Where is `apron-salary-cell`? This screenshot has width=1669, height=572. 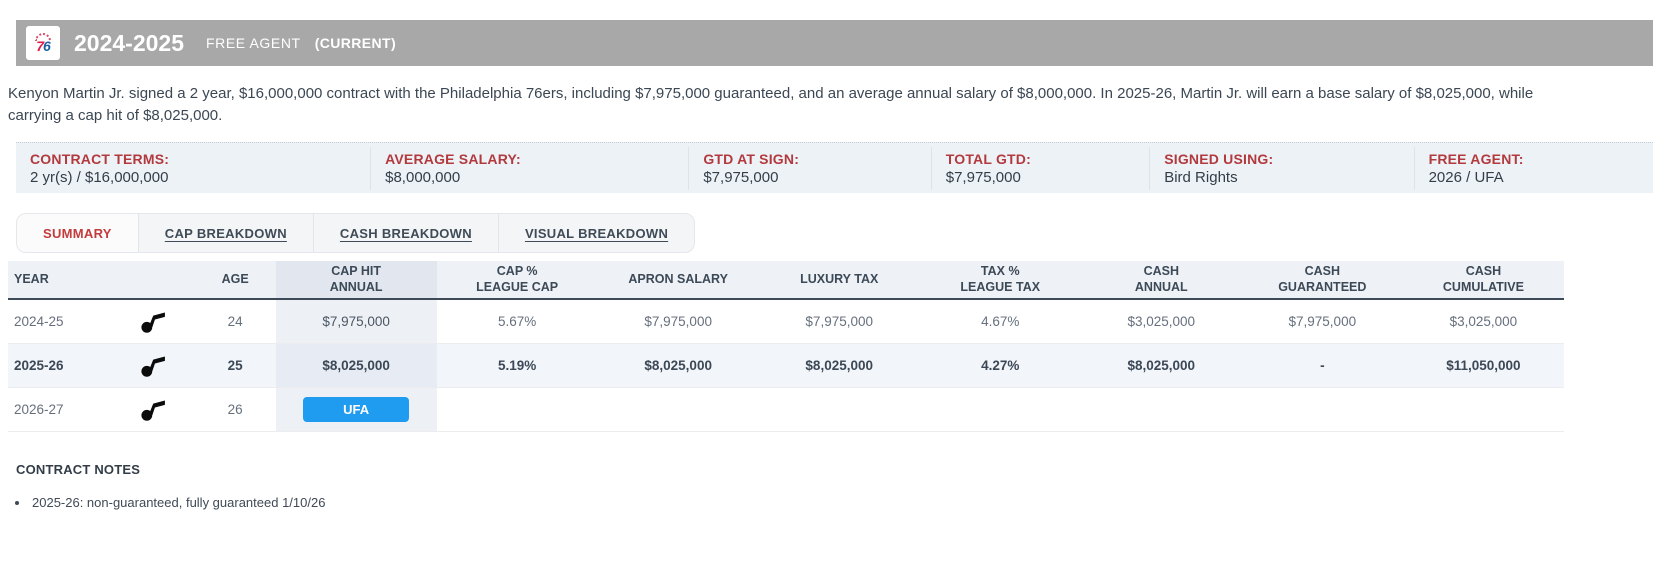 apron-salary-cell is located at coordinates (678, 409).